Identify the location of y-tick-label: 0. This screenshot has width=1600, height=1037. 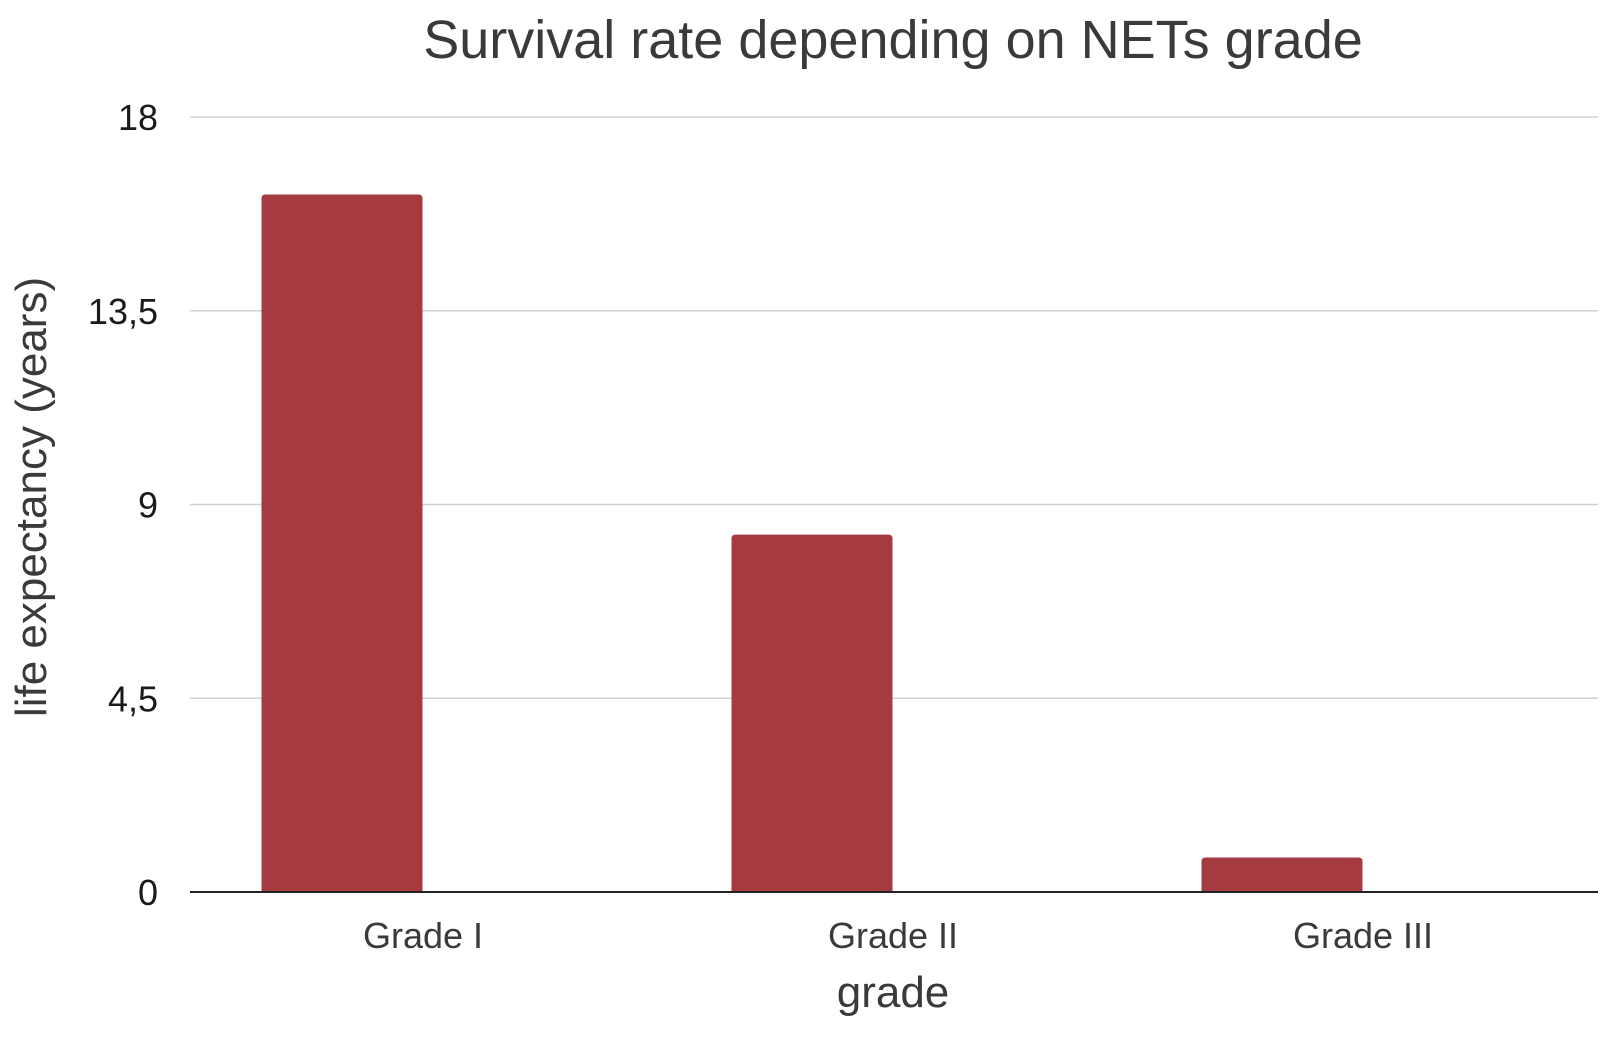
(148, 892).